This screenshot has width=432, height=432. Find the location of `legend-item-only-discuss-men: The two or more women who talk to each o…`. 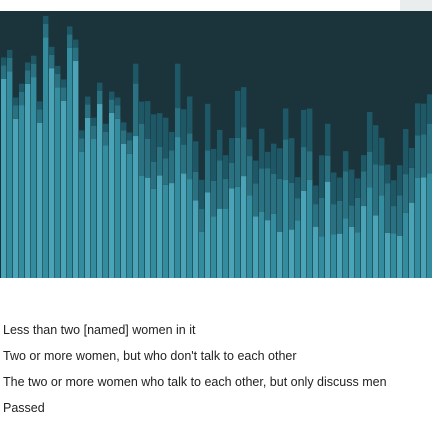

legend-item-only-discuss-men: The two or more women who talk to each o… is located at coordinates (216, 392).